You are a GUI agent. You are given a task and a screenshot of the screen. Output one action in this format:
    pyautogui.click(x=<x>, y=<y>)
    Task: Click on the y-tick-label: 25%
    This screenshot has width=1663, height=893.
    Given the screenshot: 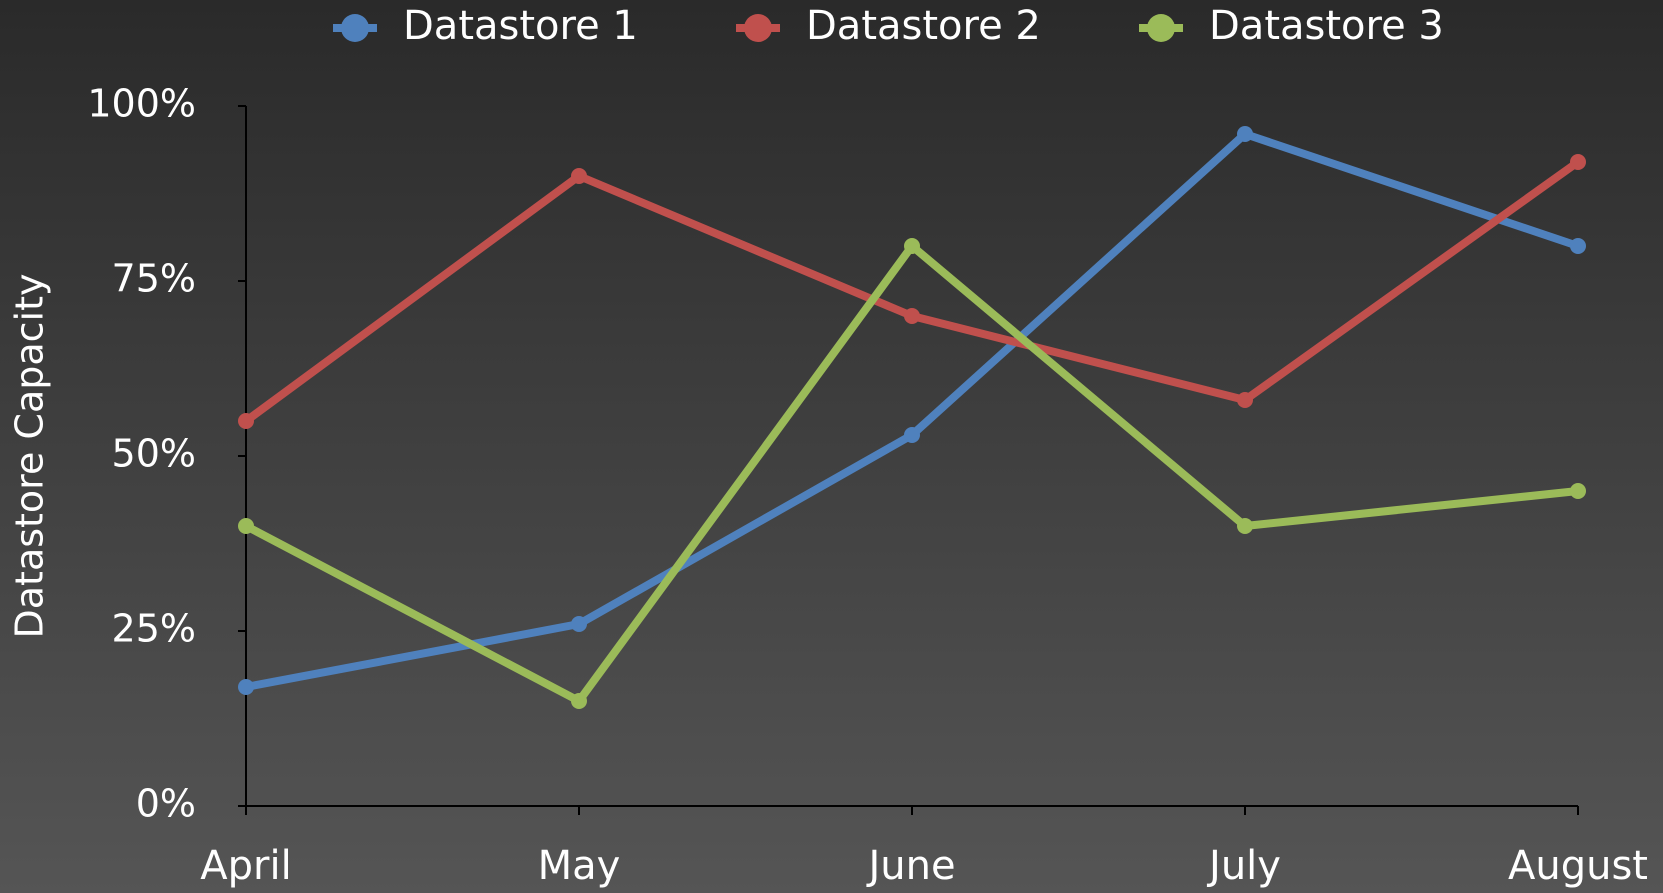 What is the action you would take?
    pyautogui.click(x=154, y=629)
    